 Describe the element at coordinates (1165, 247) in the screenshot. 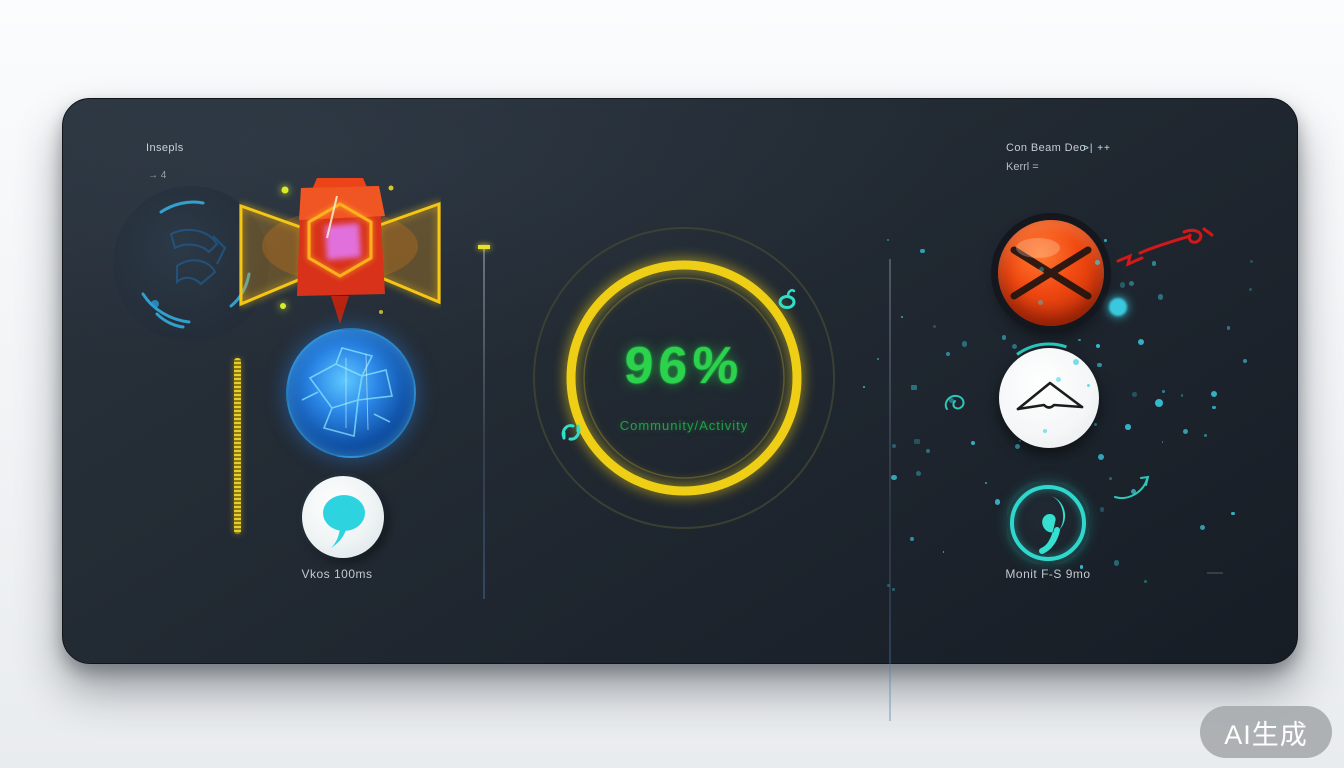

I see `scribble-decoration` at that location.